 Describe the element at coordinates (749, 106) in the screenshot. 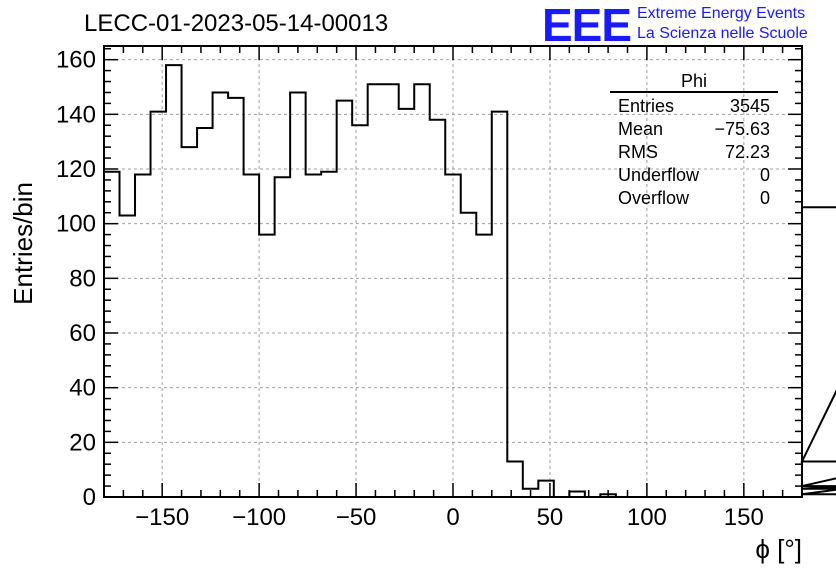

I see `stats-value: 3545` at that location.